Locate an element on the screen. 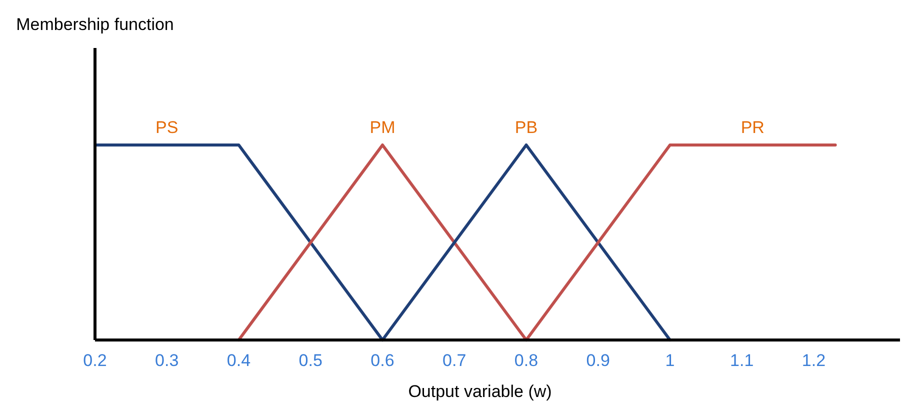  x-tick-label: 1.2 is located at coordinates (814, 360).